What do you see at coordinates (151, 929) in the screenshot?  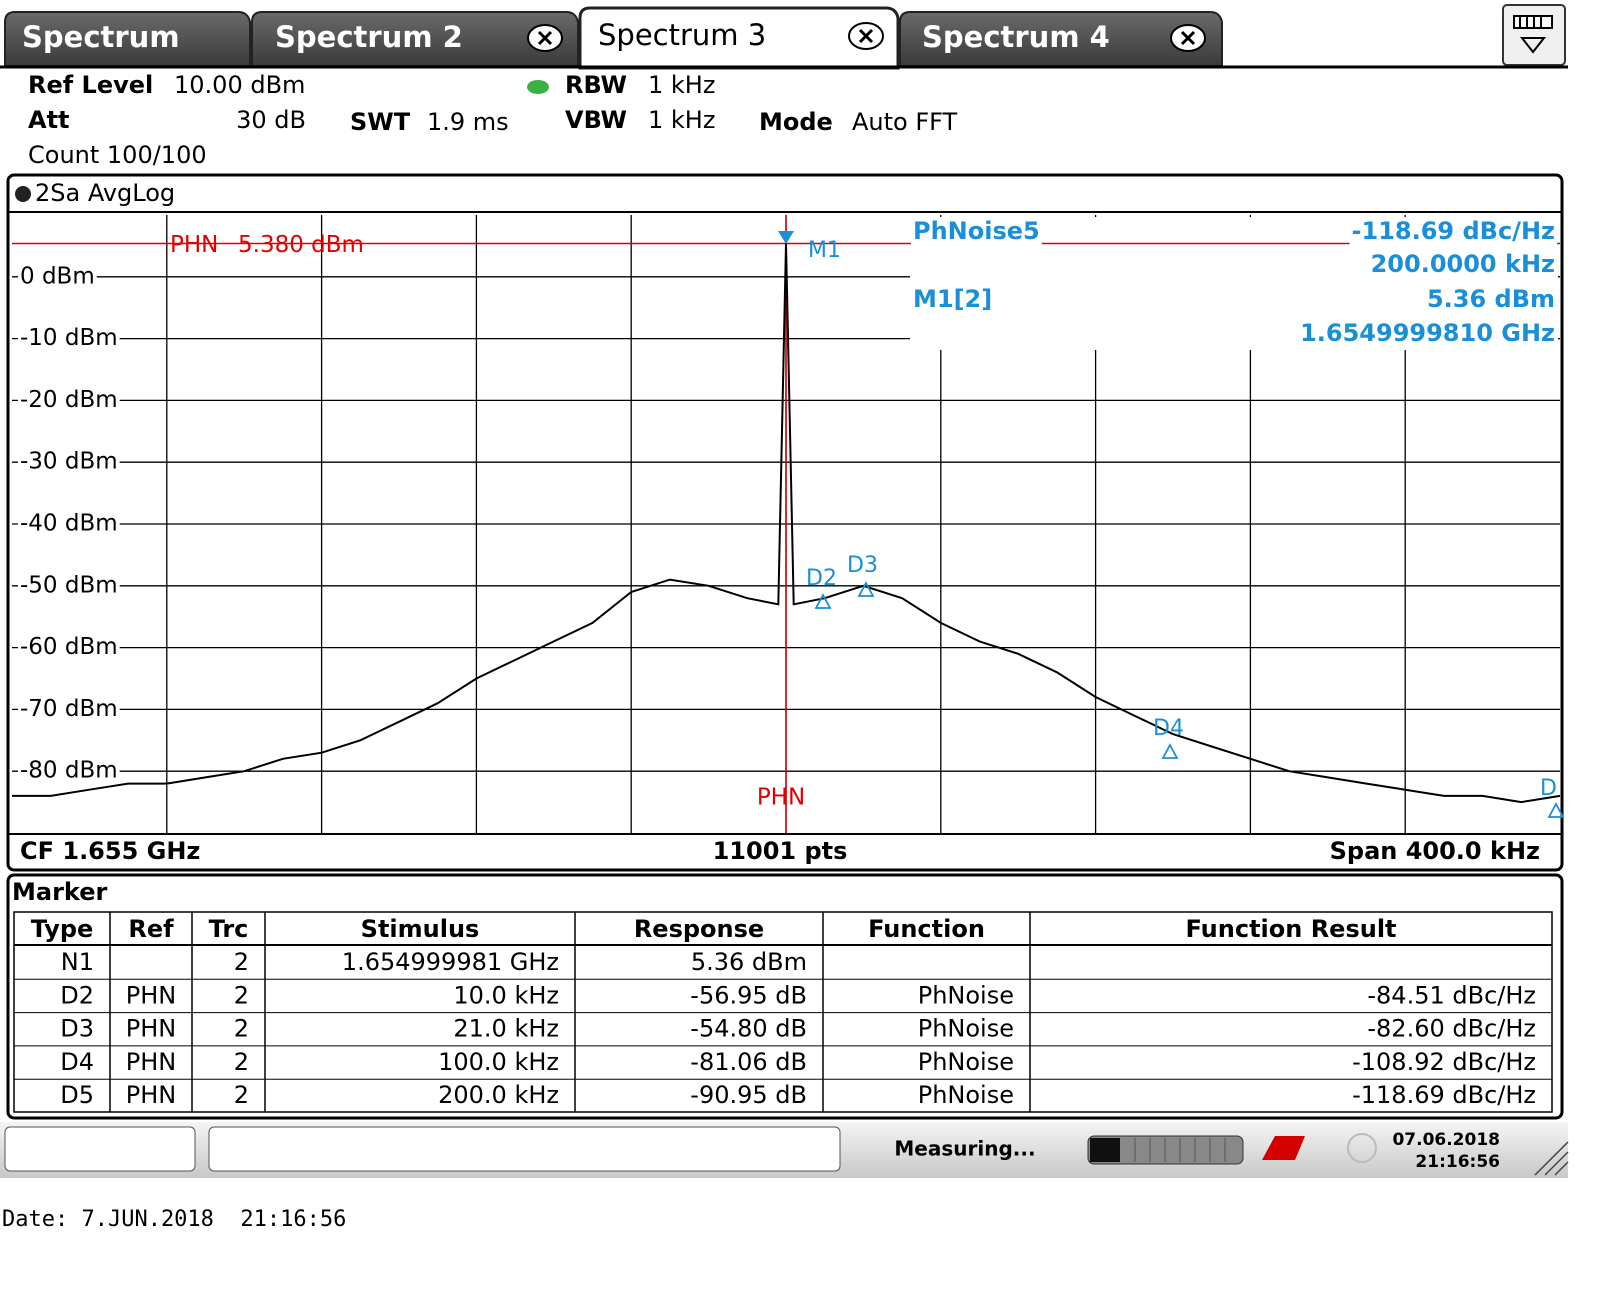 I see `column-header: Ref` at bounding box center [151, 929].